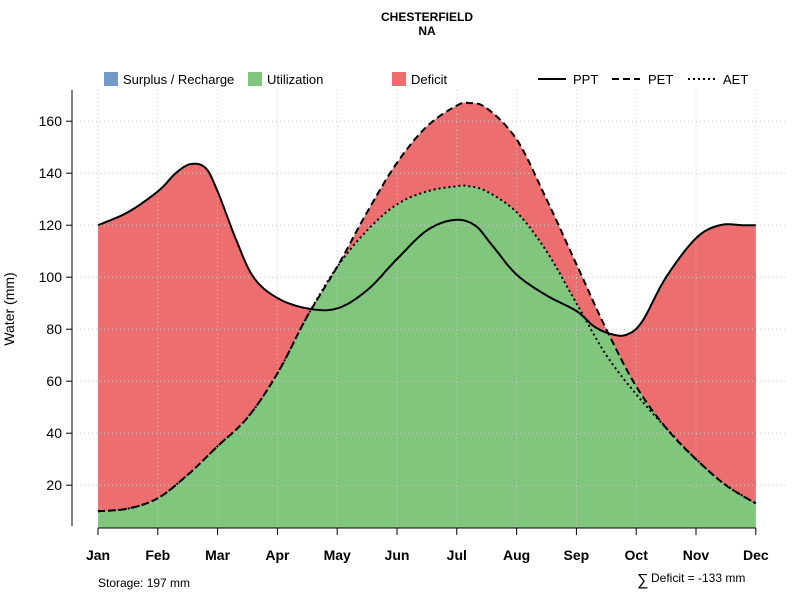 Image resolution: width=800 pixels, height=600 pixels. I want to click on deficit-note: Deficit = -133 mm, so click(698, 578).